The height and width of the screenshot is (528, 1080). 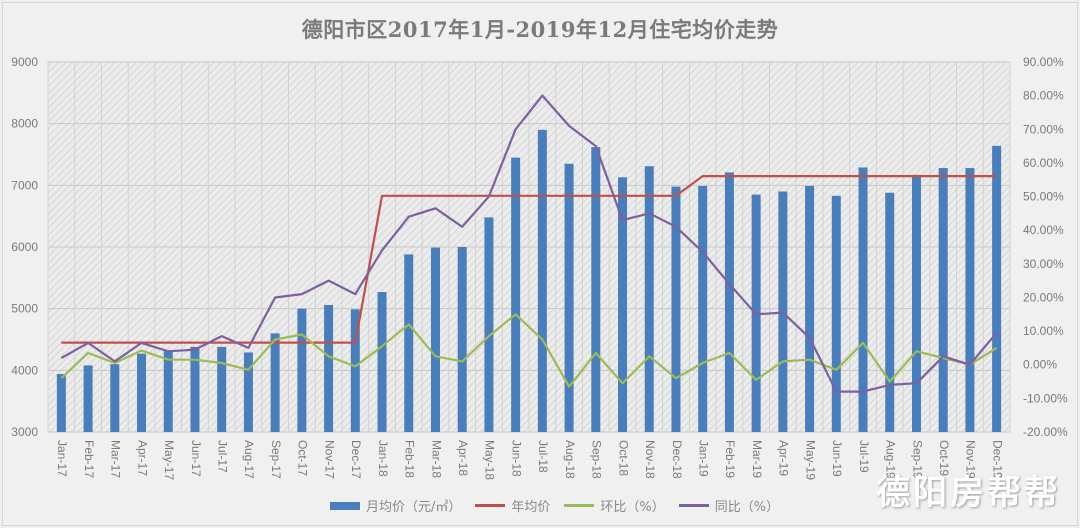 What do you see at coordinates (747, 507) in the screenshot?
I see `legend-label: 同比（%）` at bounding box center [747, 507].